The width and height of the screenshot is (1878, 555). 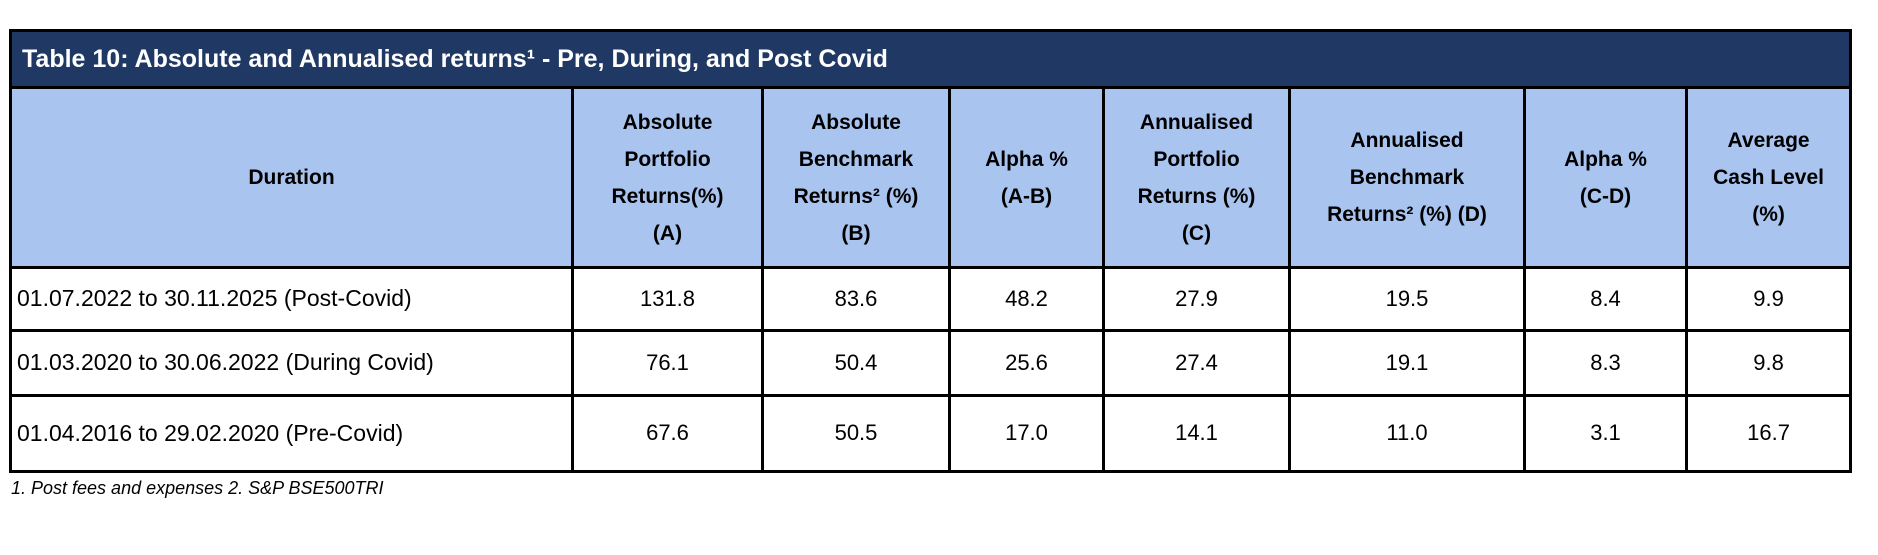 What do you see at coordinates (1026, 433) in the screenshot?
I see `value-cell: 17.0` at bounding box center [1026, 433].